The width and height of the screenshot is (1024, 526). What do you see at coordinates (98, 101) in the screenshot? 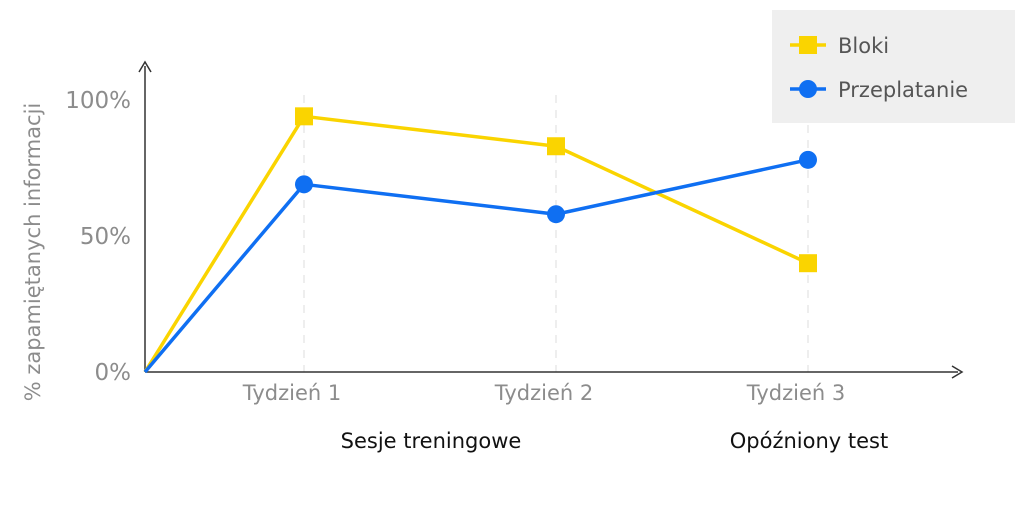
I see `y-tick-label-3: 100%` at bounding box center [98, 101].